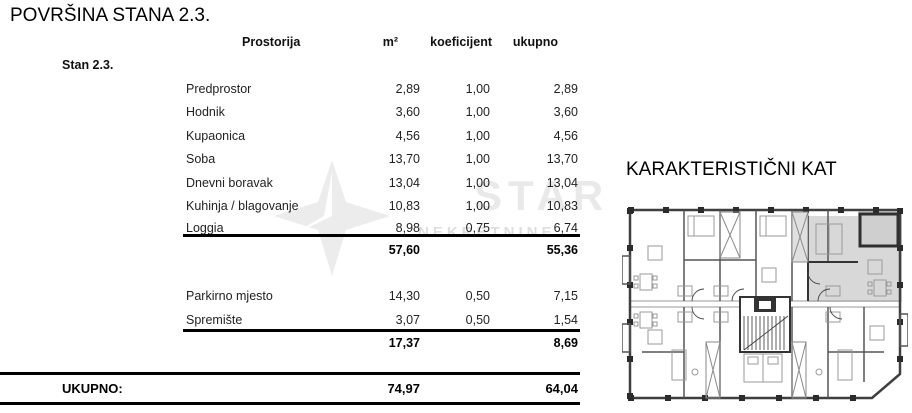 The height and width of the screenshot is (413, 912). I want to click on floorplan-outer-walls, so click(765, 304).